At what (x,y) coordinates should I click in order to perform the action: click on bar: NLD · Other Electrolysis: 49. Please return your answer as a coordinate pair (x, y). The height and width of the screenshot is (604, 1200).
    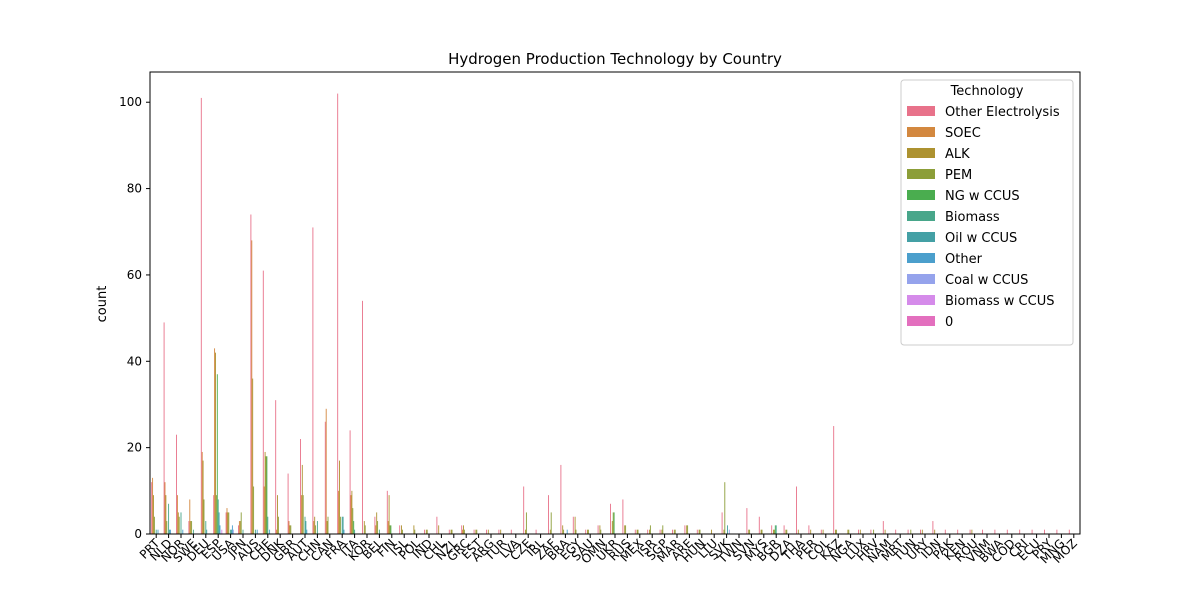
    Looking at the image, I should click on (164, 428).